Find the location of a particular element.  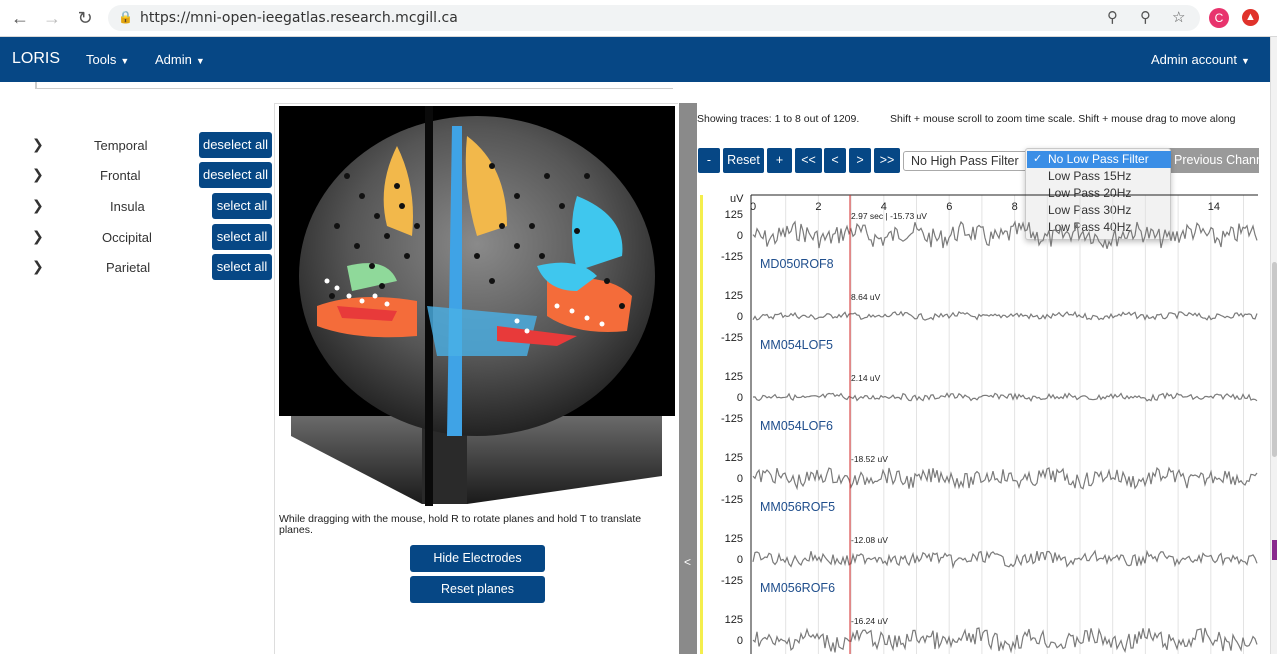

reload-icon: ↻ is located at coordinates (85, 18).